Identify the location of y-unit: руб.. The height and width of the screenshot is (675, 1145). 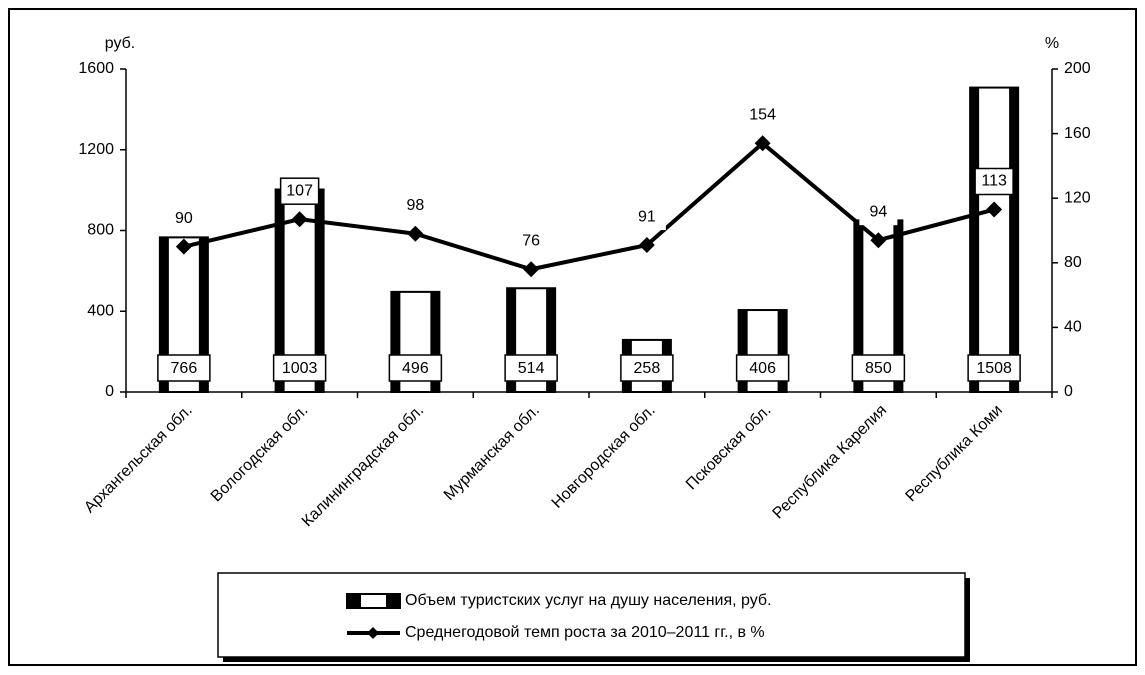
(120, 43).